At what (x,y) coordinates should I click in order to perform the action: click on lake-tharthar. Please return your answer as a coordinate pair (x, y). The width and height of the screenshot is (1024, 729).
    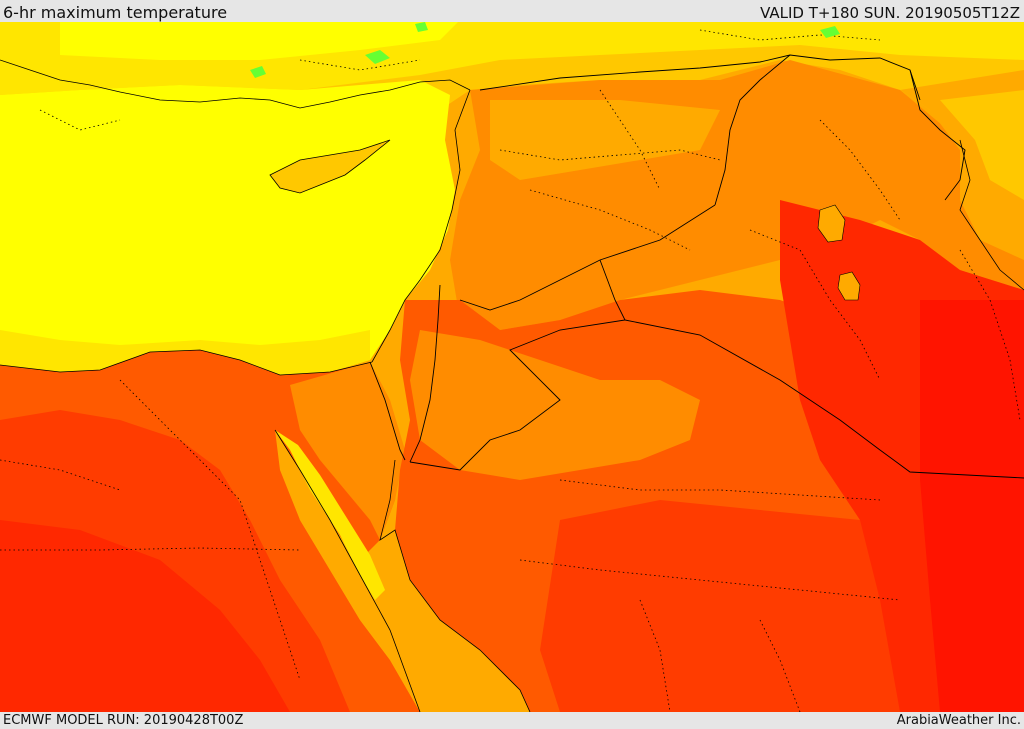
    Looking at the image, I should click on (831, 223).